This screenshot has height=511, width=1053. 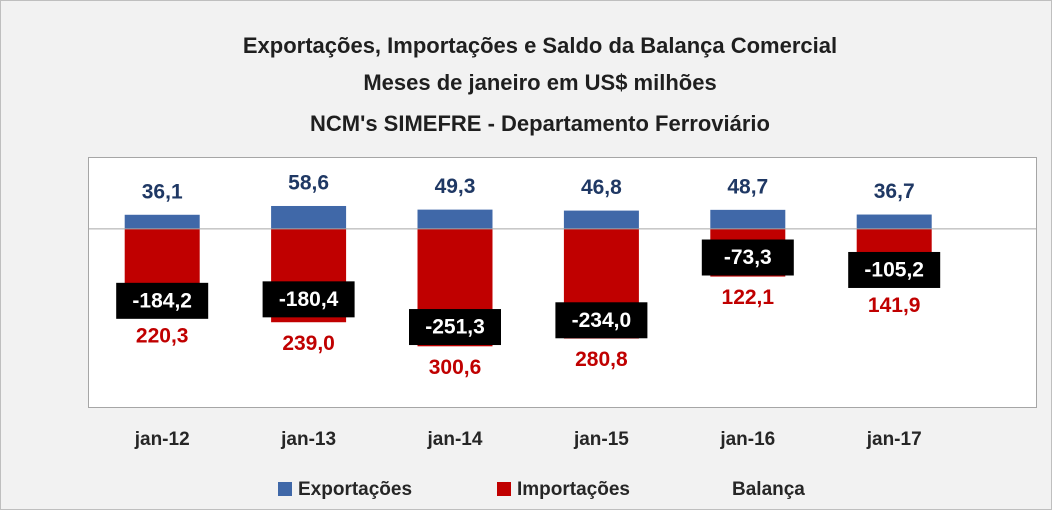 I want to click on data-label: -73,3, so click(x=748, y=257).